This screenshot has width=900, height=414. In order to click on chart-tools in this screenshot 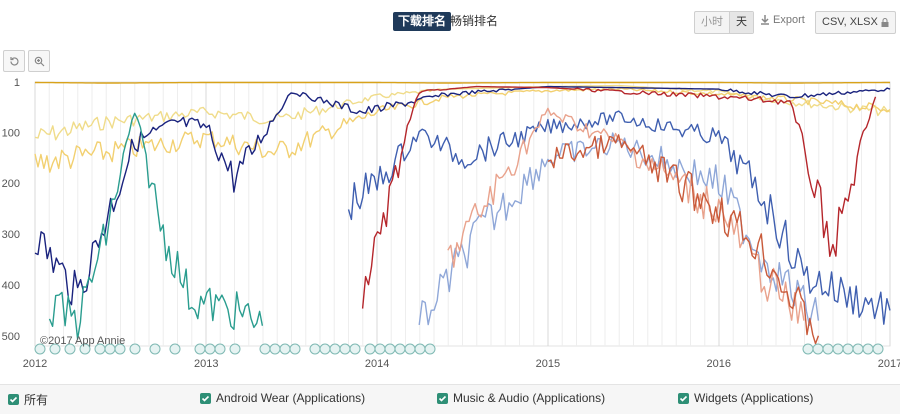, I will do `click(26, 61)`.